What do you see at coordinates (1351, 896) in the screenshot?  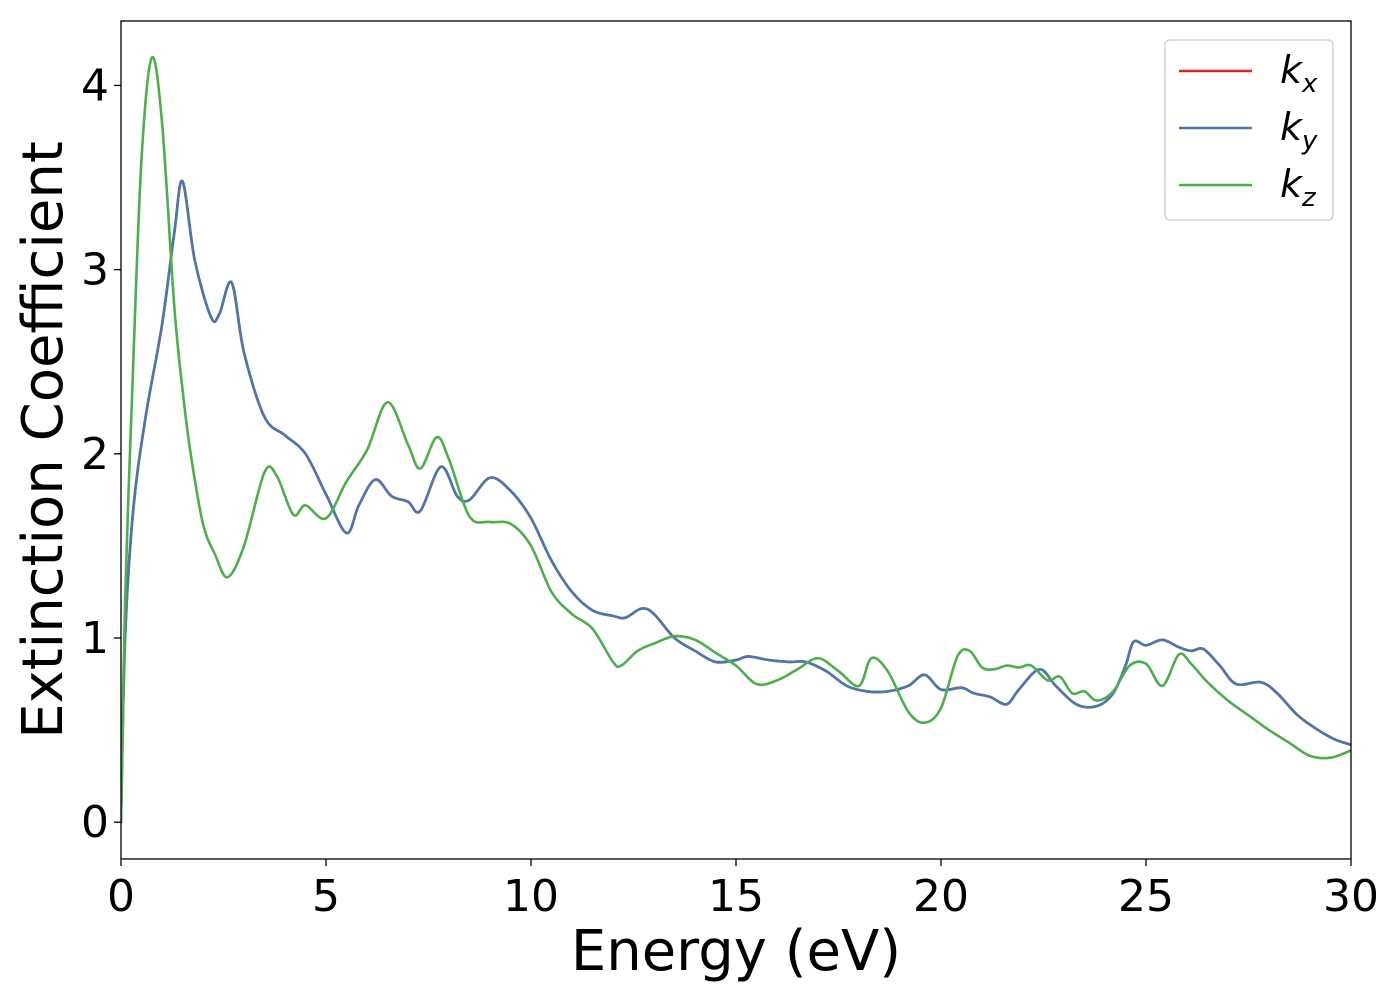 I see `x-tick-label: 30` at bounding box center [1351, 896].